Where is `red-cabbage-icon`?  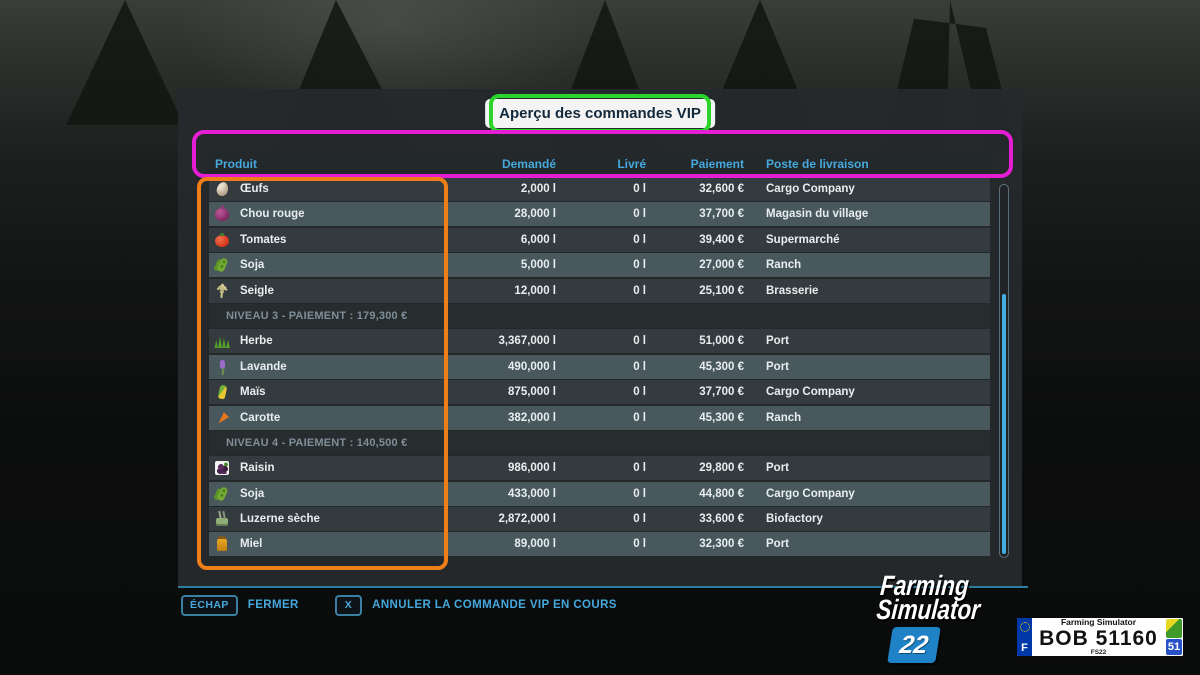 red-cabbage-icon is located at coordinates (222, 213).